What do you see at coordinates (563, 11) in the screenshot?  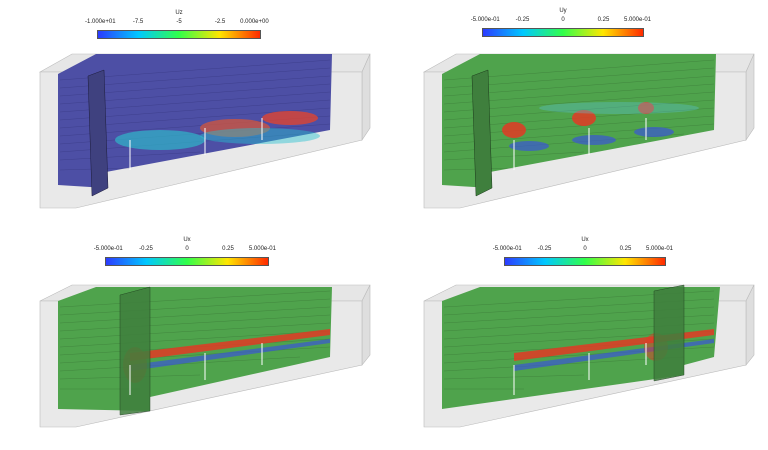 I see `colorbar-title: Uy` at bounding box center [563, 11].